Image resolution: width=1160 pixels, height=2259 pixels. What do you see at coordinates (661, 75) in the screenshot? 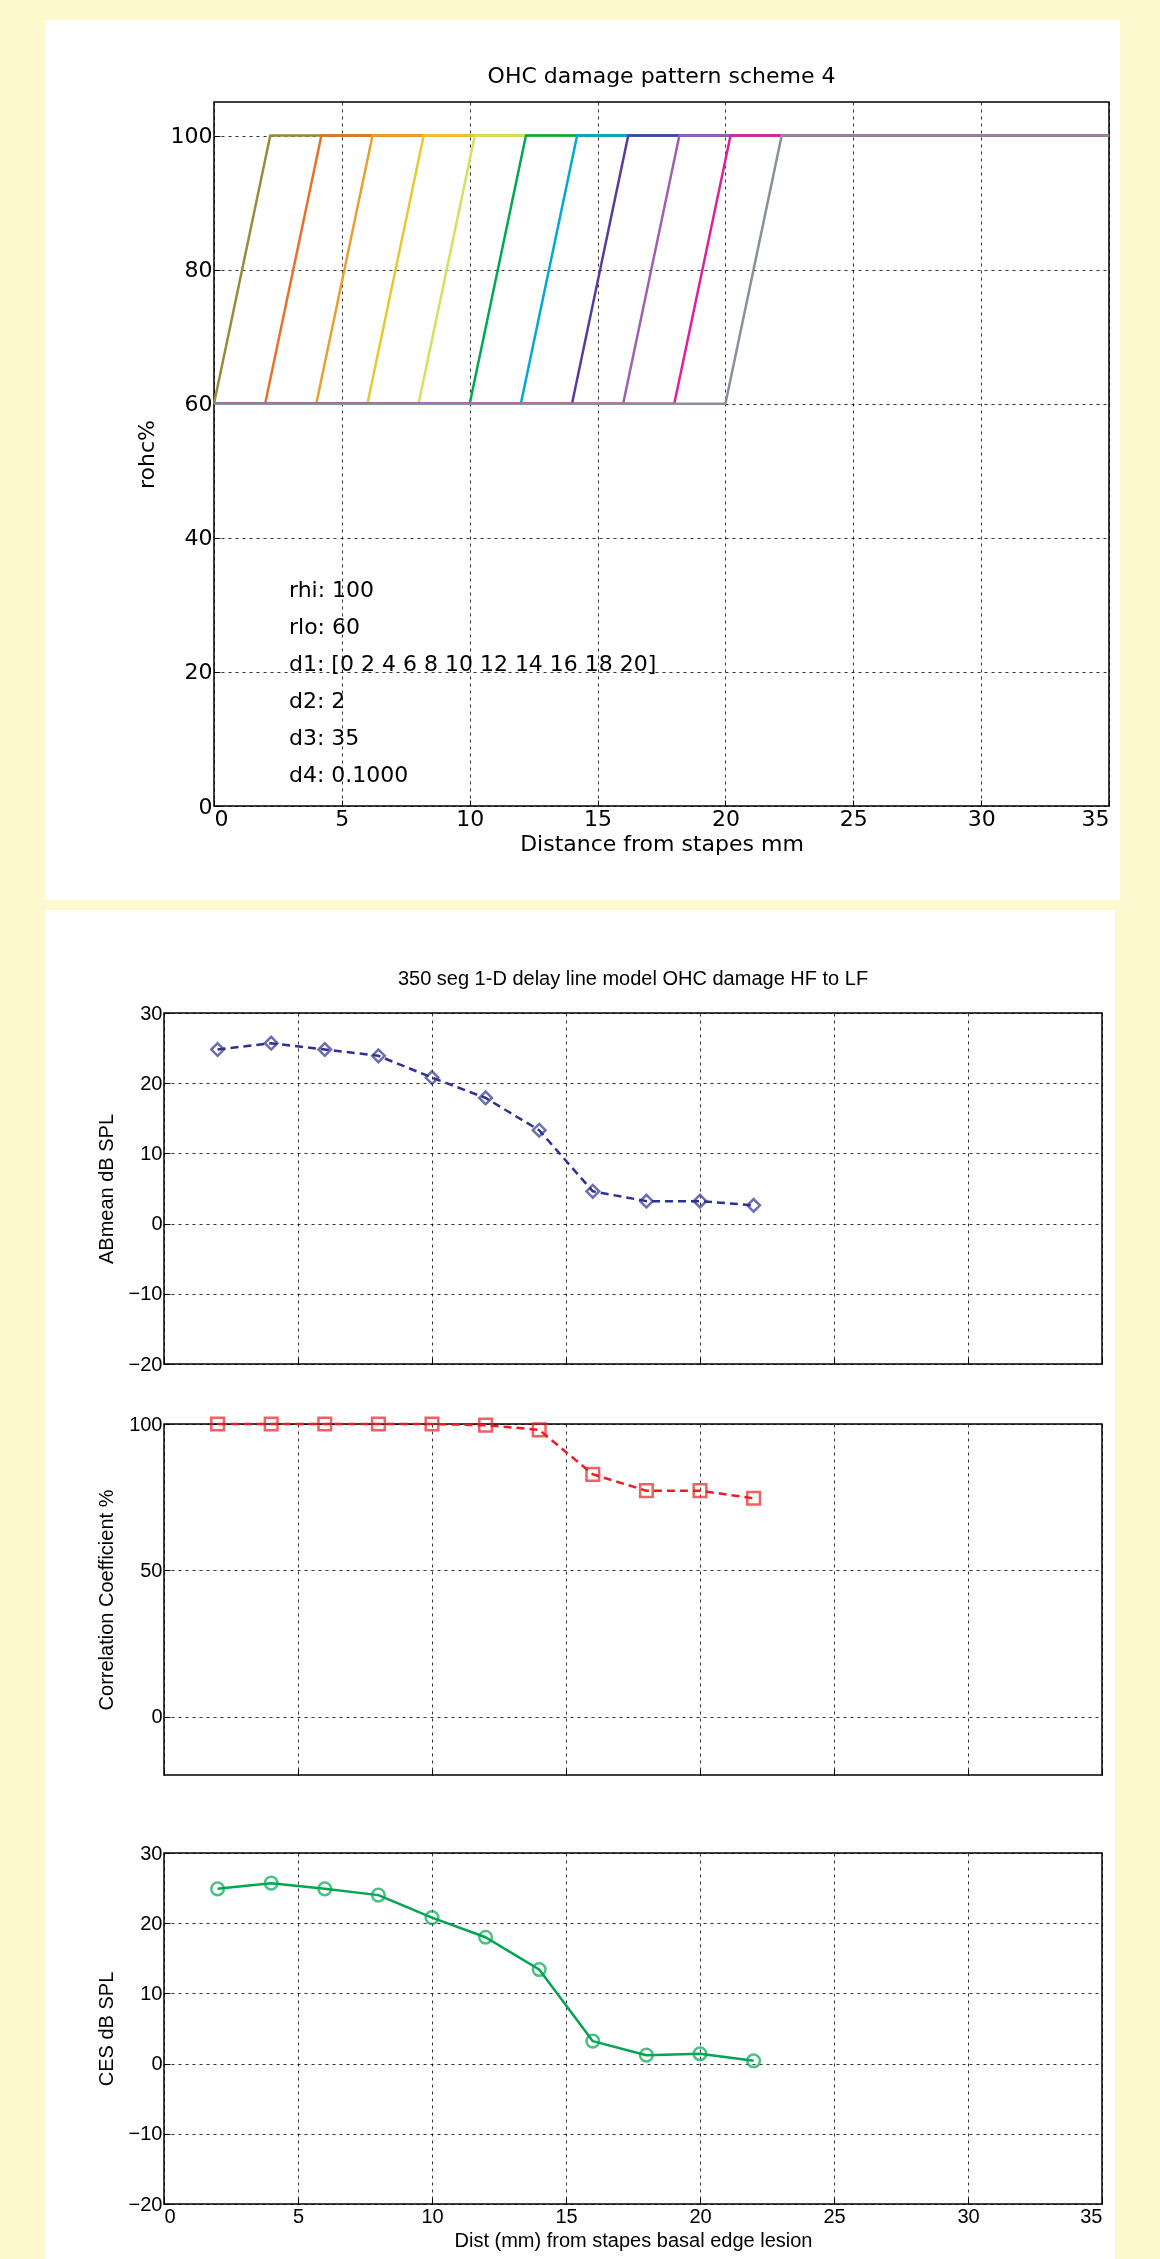
I see `chart-title: OHC damage pattern scheme 4` at bounding box center [661, 75].